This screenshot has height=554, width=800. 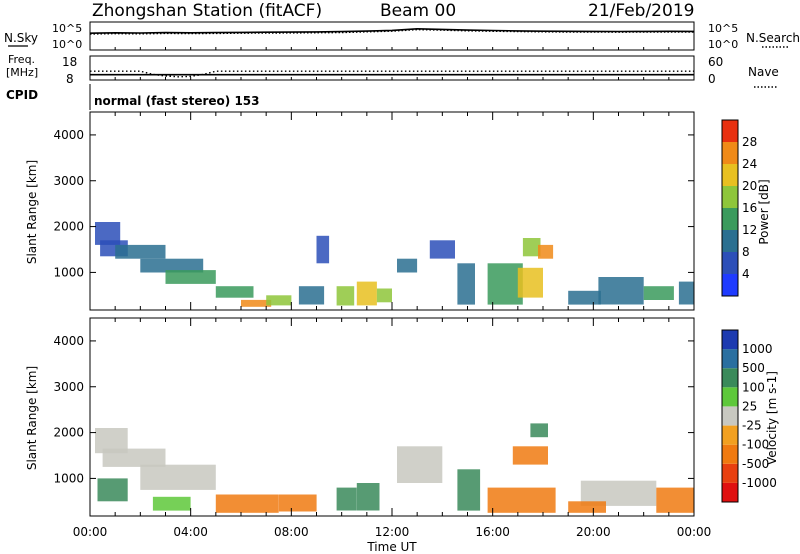 What do you see at coordinates (392, 36) in the screenshot?
I see `noise-panel-frame` at bounding box center [392, 36].